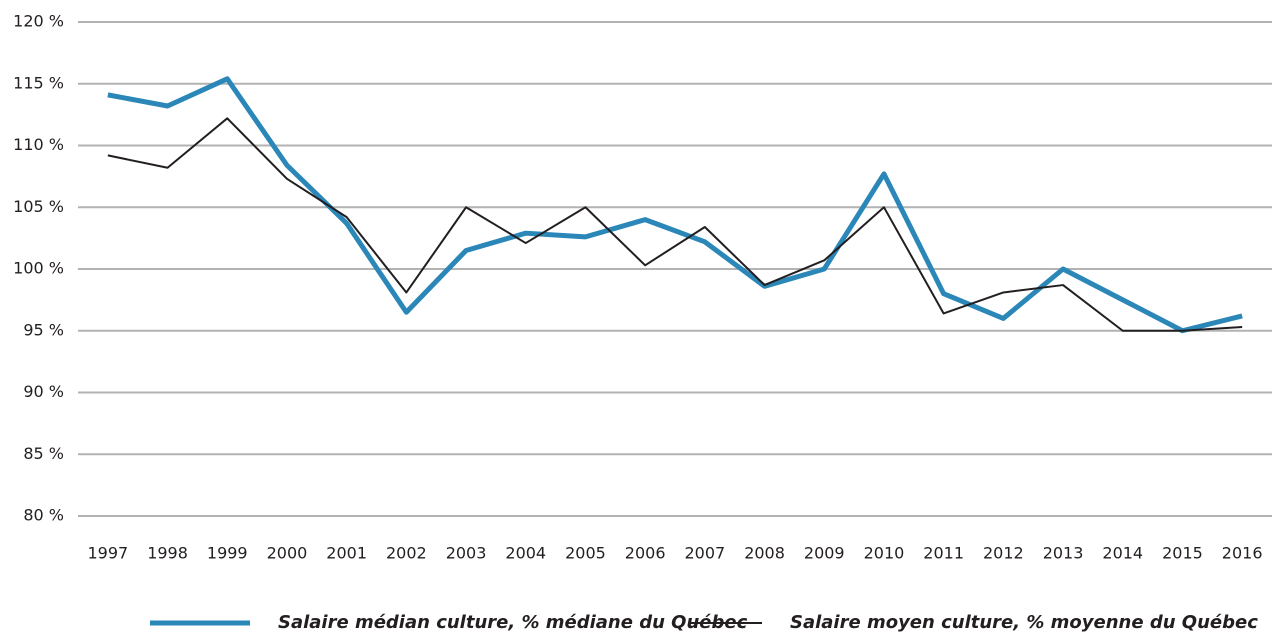 This screenshot has height=639, width=1285. Describe the element at coordinates (1242, 553) in the screenshot. I see `x-tick-label: 2016` at that location.